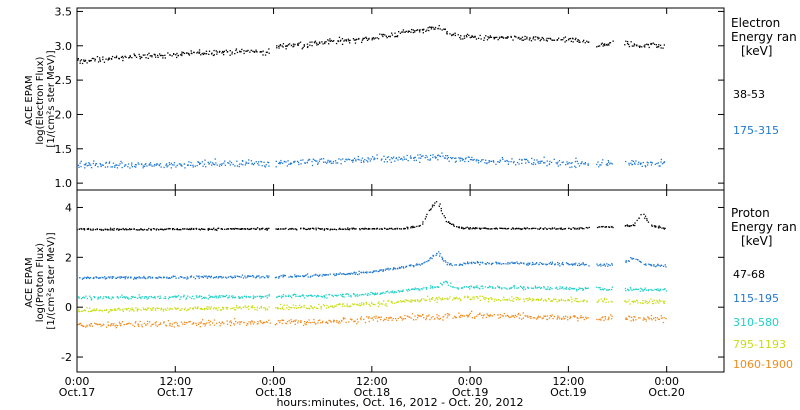 The image size is (800, 410). Describe the element at coordinates (756, 298) in the screenshot. I see `proton-legend-115-195: 115-195` at that location.